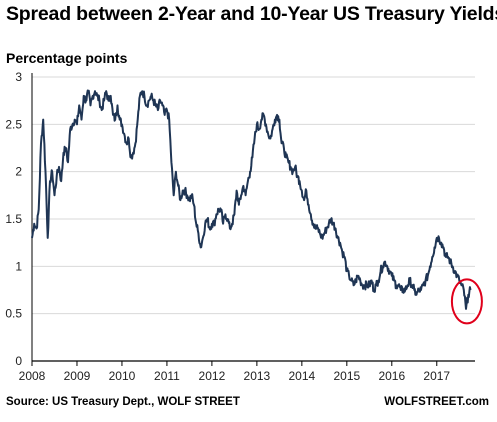  What do you see at coordinates (436, 402) in the screenshot?
I see `brand-mark: WOLFSTREET.com` at bounding box center [436, 402].